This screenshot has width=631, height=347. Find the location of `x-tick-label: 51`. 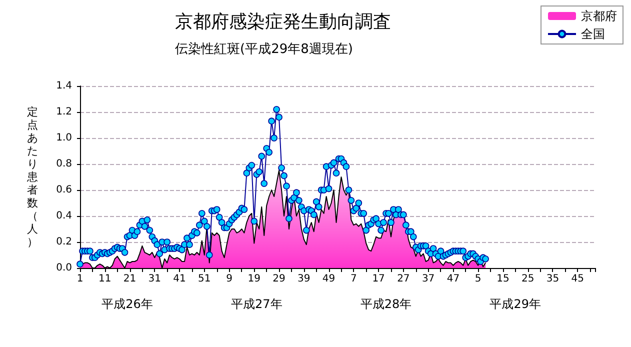

x-tick-label: 51 is located at coordinates (204, 279).